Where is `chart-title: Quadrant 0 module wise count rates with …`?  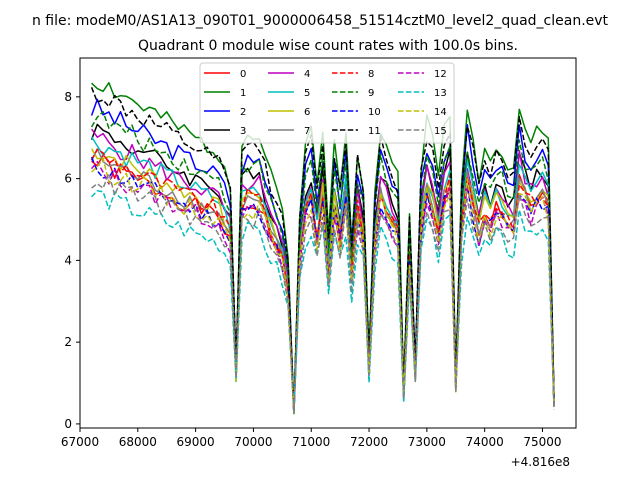
chart-title: Quadrant 0 module wise count rates with … is located at coordinates (328, 46).